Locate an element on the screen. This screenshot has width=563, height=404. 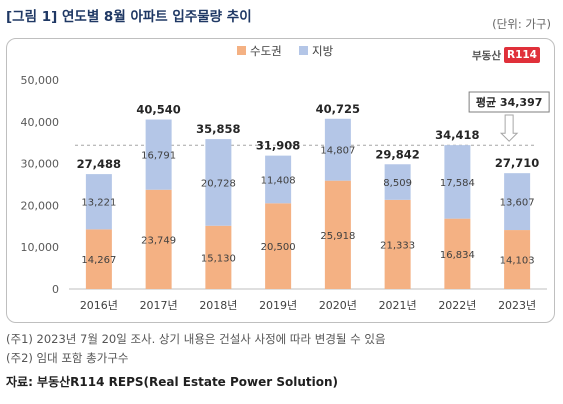
total-label: 40,725 is located at coordinates (338, 109).